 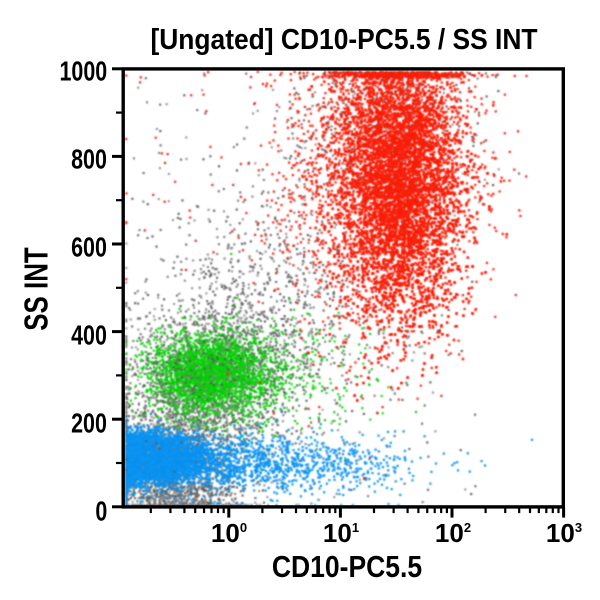 I want to click on svg-text: SS INT, so click(x=37, y=288).